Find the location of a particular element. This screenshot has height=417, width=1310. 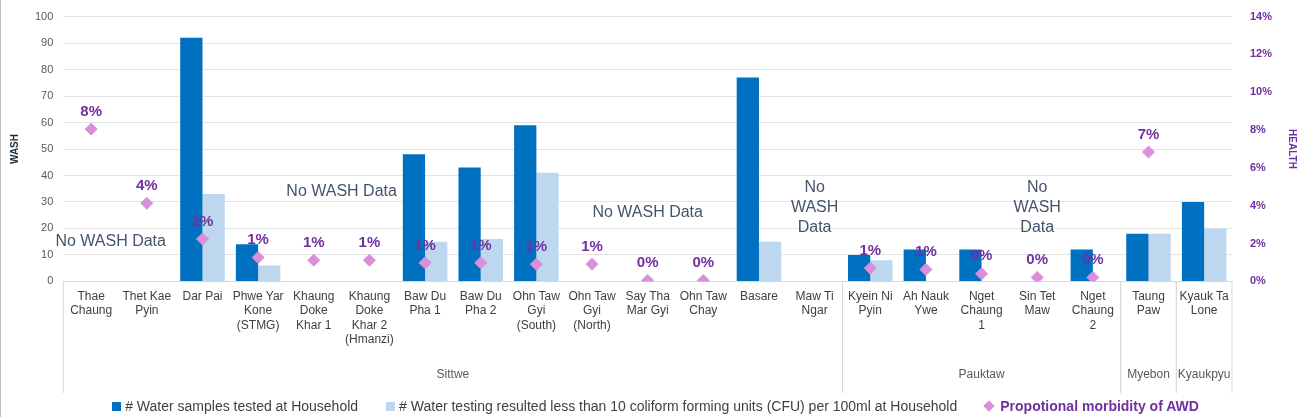

y-tick-label: 40 is located at coordinates (47, 174).